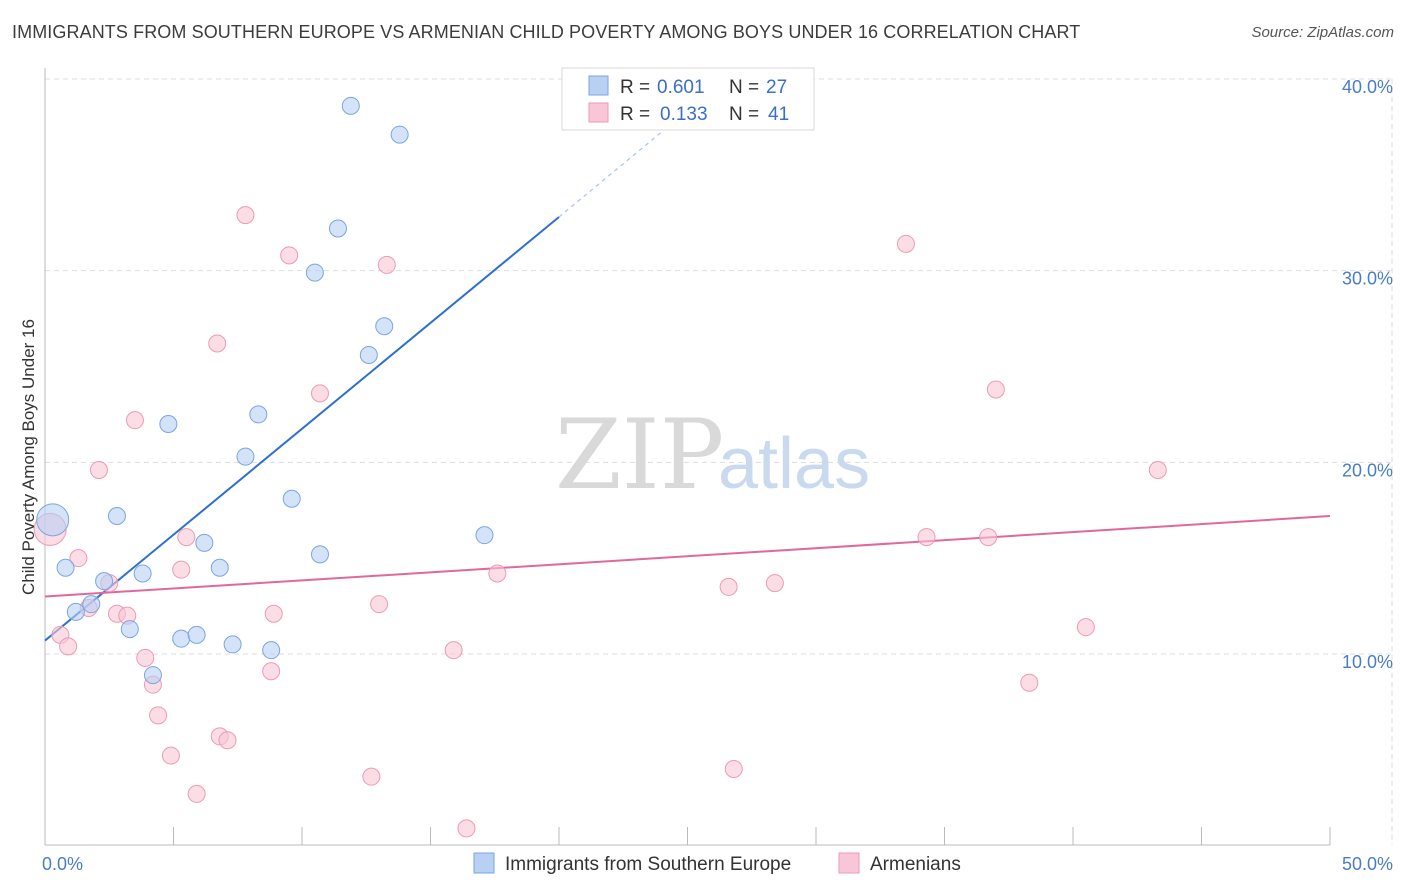 Image resolution: width=1406 pixels, height=892 pixels. I want to click on watermark: ZIP atlas, so click(712, 455).